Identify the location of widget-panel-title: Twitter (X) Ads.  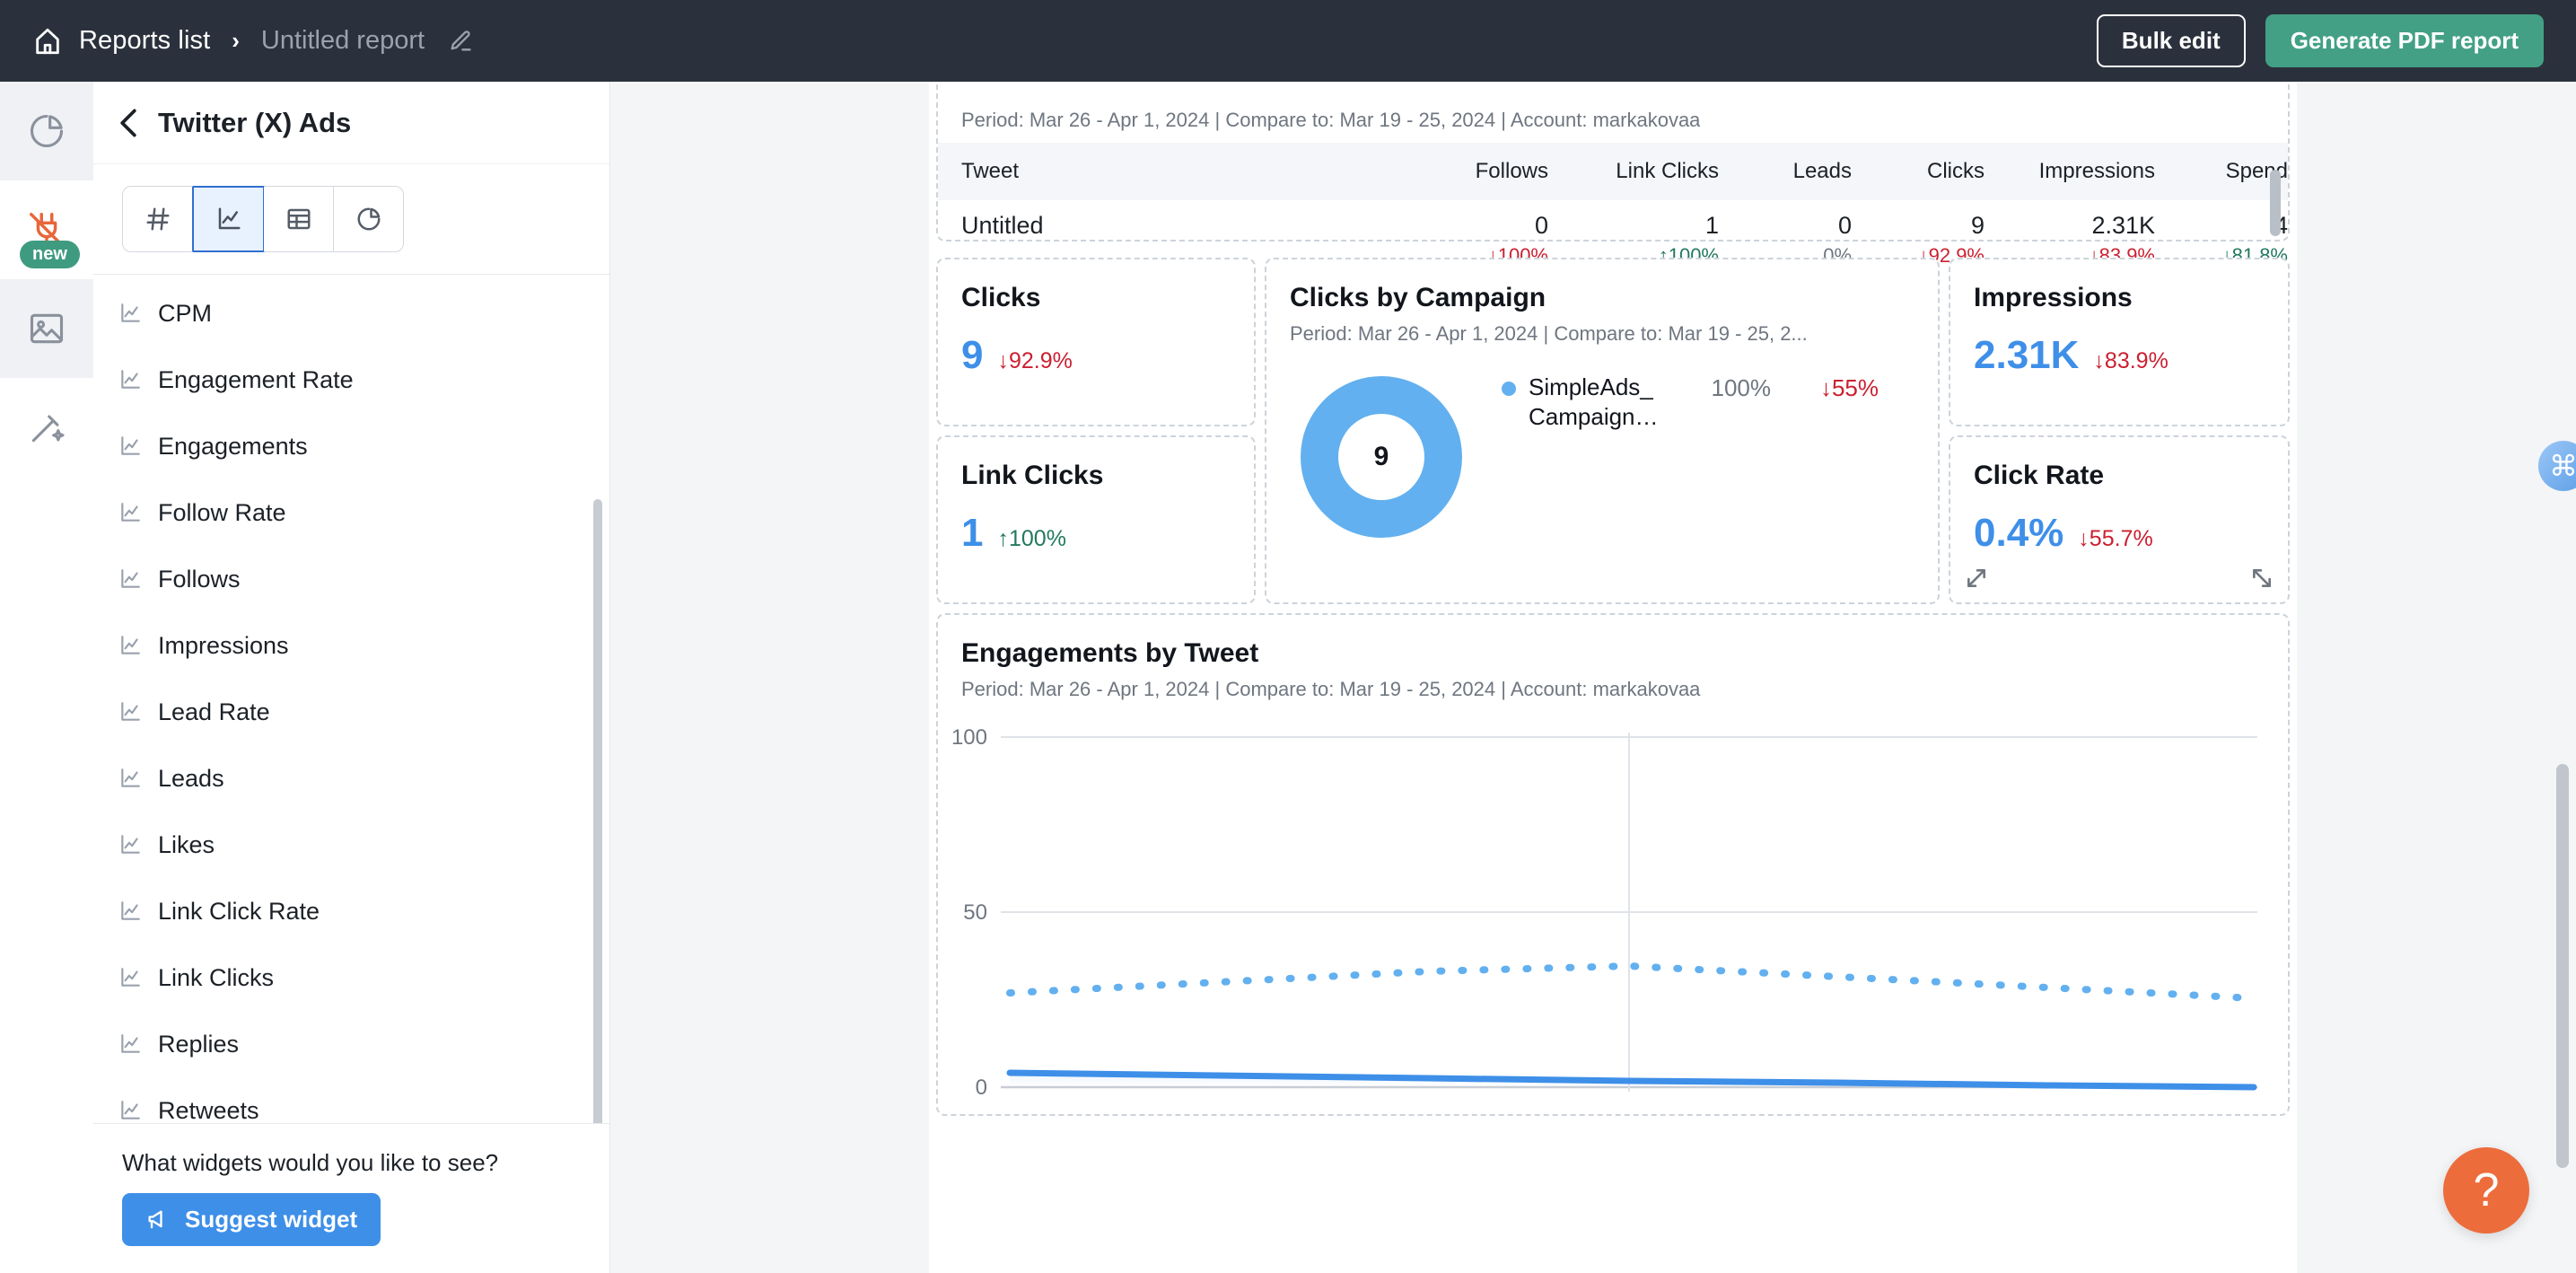
(255, 122).